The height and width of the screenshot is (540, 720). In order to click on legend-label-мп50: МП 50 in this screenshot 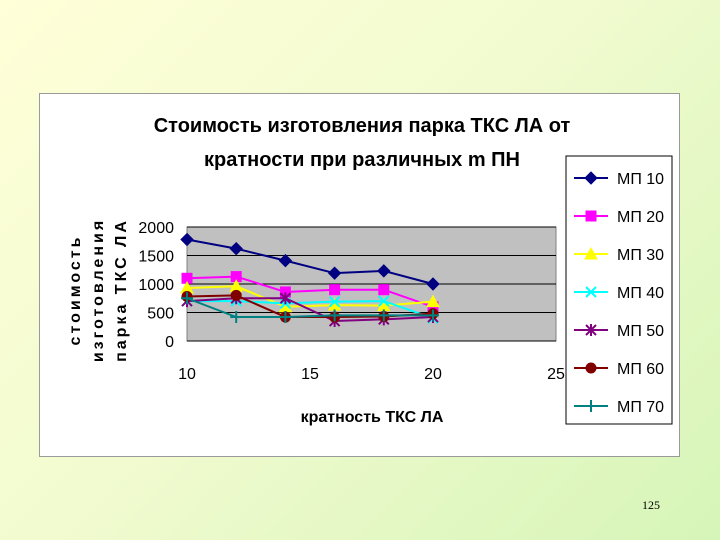, I will do `click(640, 331)`.